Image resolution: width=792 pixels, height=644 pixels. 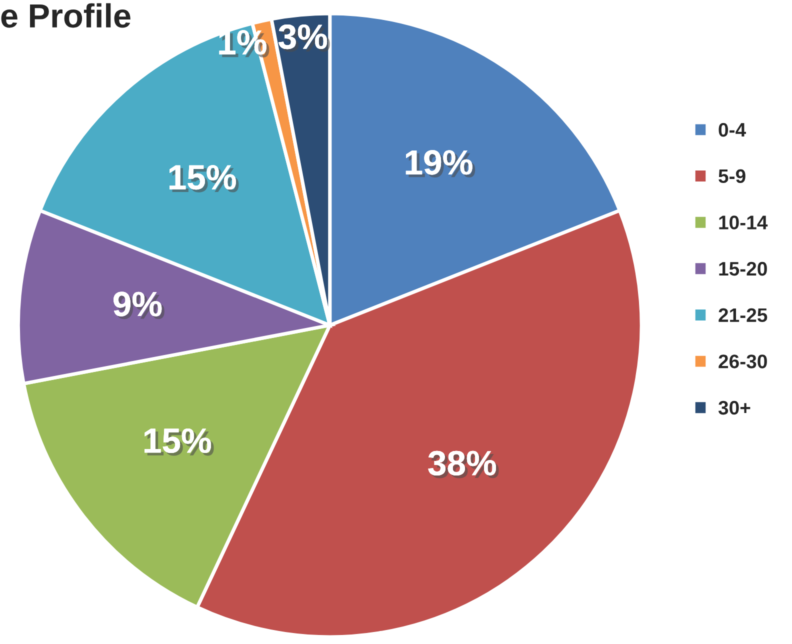 I want to click on data-label: 38%, so click(x=463, y=464).